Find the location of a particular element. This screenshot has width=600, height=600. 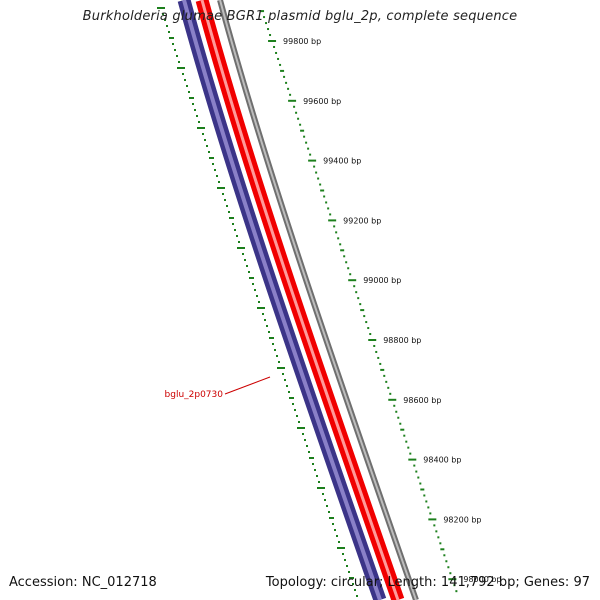

tick-label: 98800 bp is located at coordinates (402, 340).